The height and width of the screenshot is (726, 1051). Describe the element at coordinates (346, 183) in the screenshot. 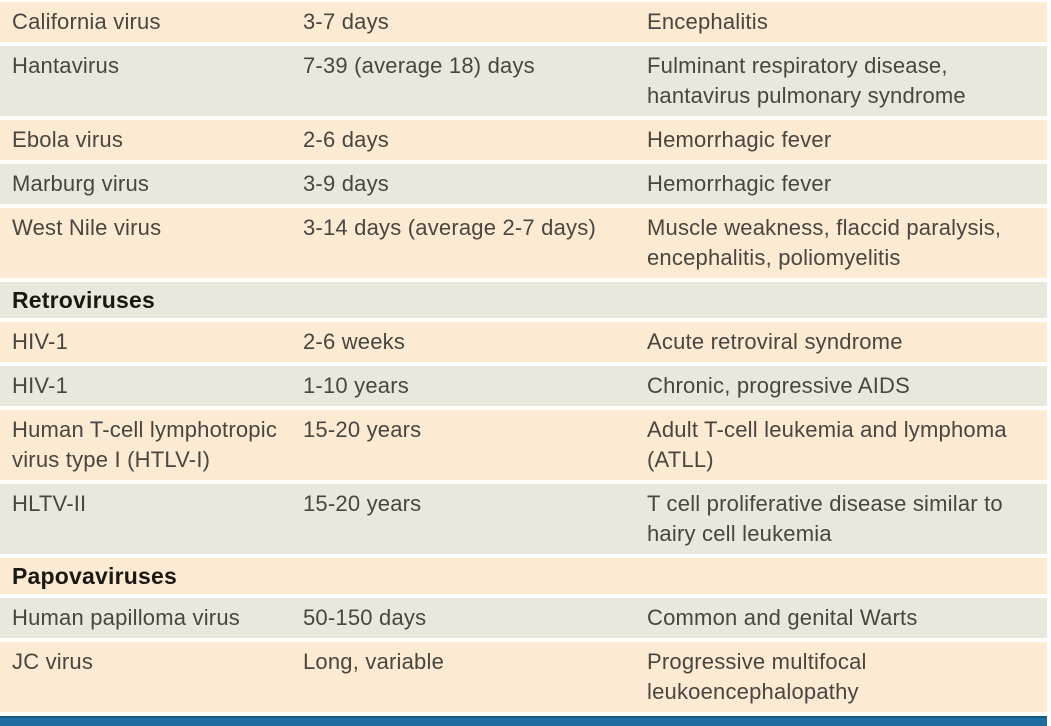

I see `incubation-period: 3-9 days` at that location.